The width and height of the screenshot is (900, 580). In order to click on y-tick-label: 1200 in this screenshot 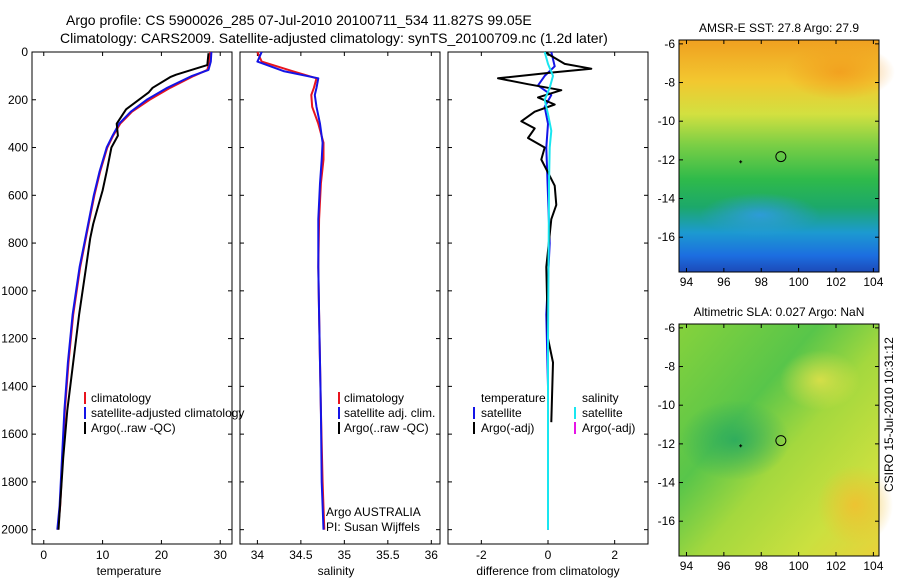, I will do `click(14, 339)`.